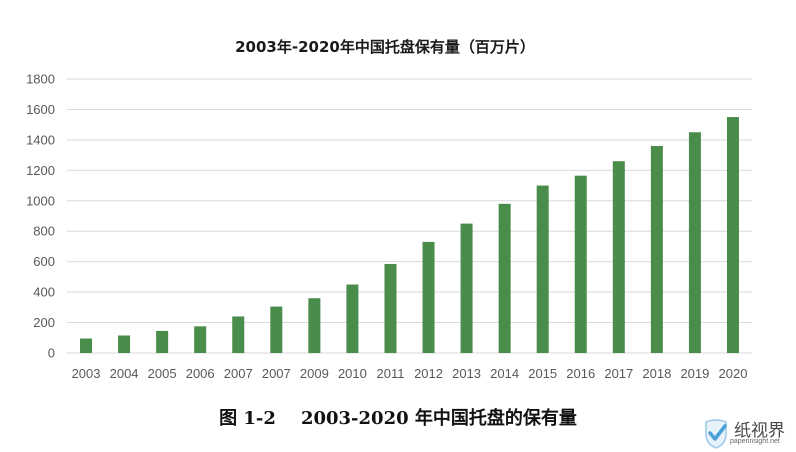 The image size is (796, 452). Describe the element at coordinates (755, 441) in the screenshot. I see `watermark-url: paperinsight.net` at that location.